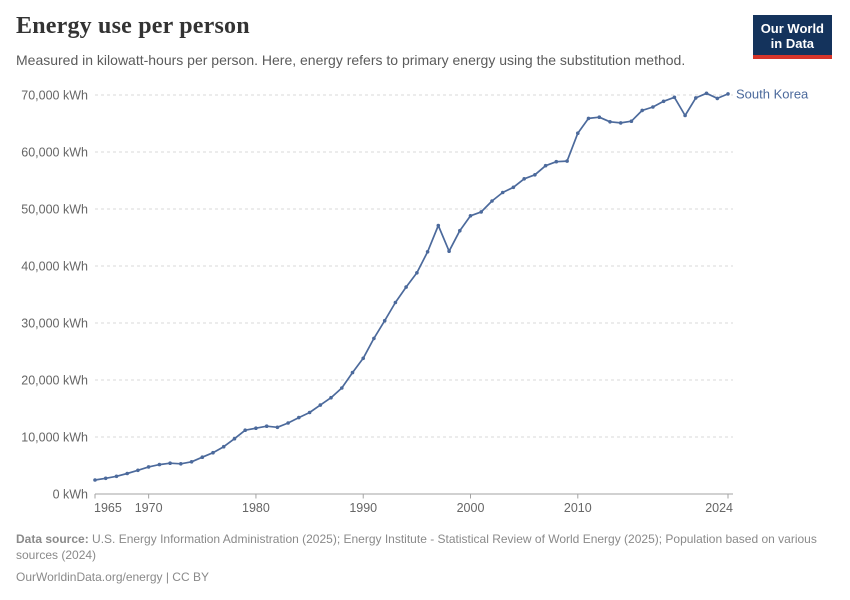 The height and width of the screenshot is (600, 850). Describe the element at coordinates (54, 153) in the screenshot. I see `y-tick-label: 60,000 kWh` at that location.